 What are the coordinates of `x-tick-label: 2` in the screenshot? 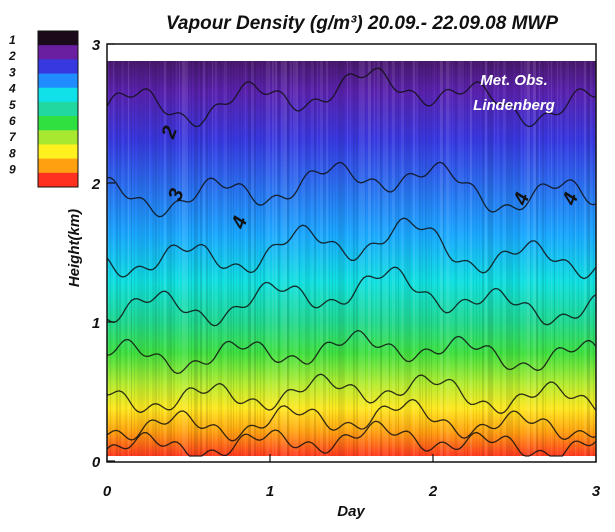 It's located at (433, 491).